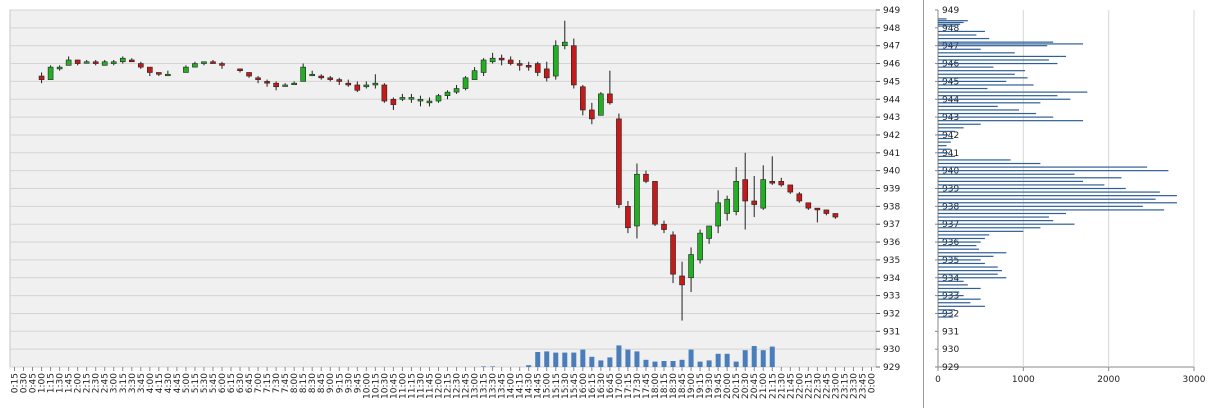 The image size is (1211, 408). I want to click on x-tick-label: 4:45, so click(178, 383).